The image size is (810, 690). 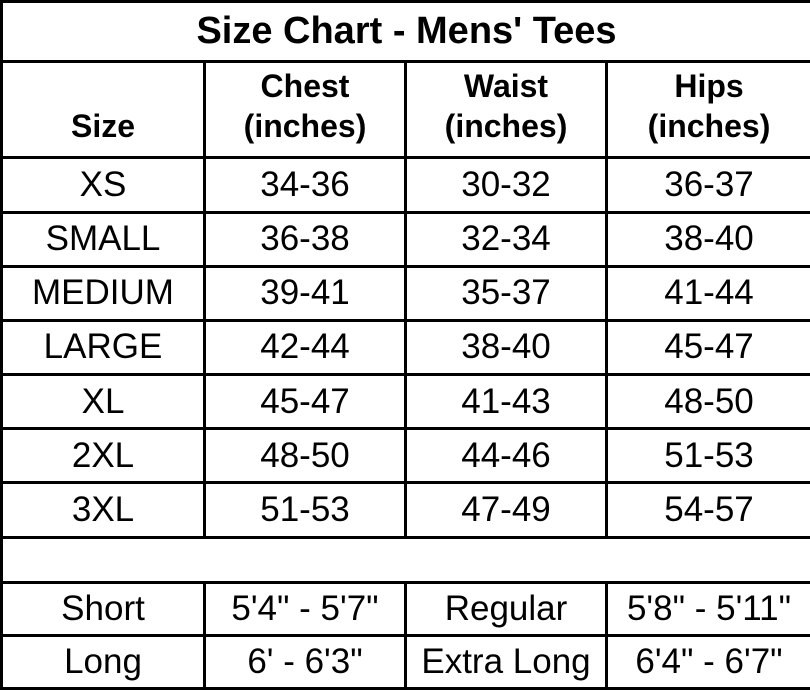 I want to click on table-row-xl: XL 45-47 41-43 48-50, so click(x=405, y=402).